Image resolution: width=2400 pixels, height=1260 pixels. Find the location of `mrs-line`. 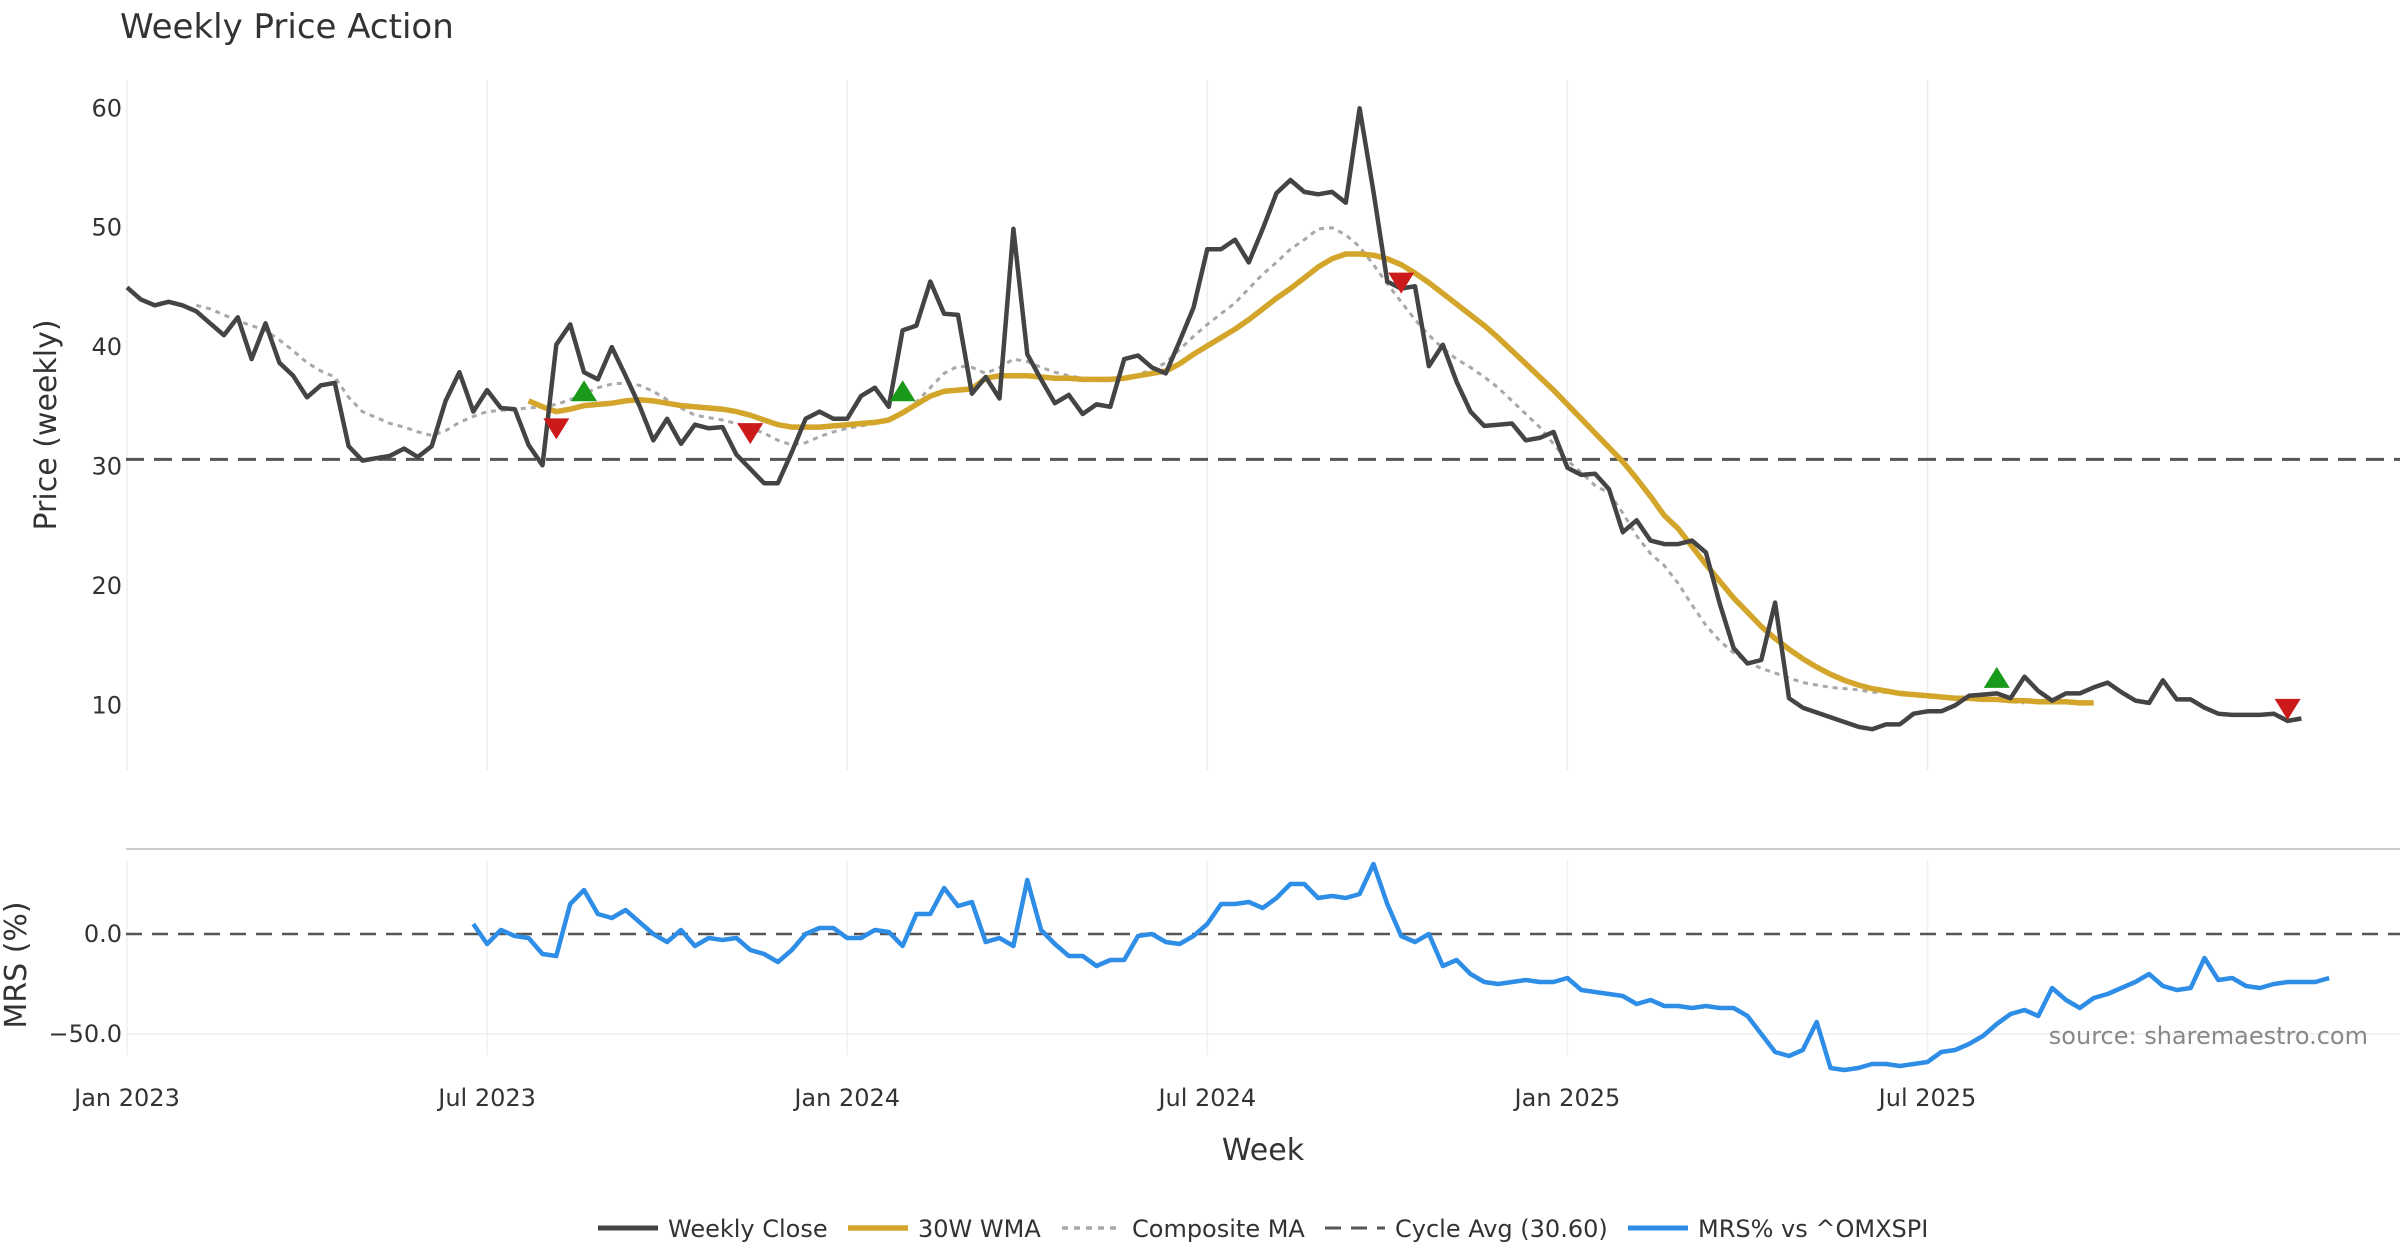

mrs-line is located at coordinates (1400, 967).